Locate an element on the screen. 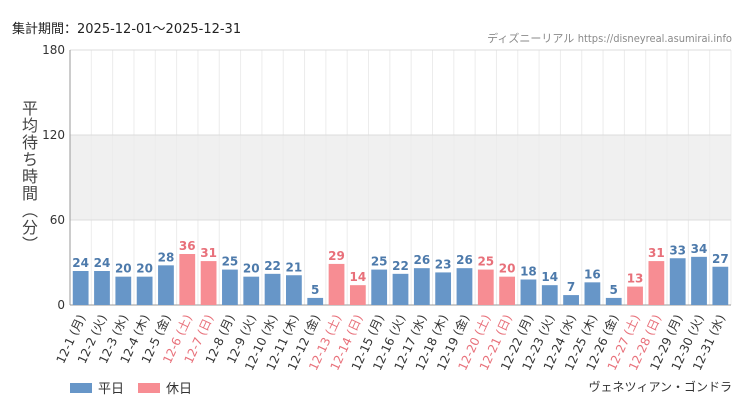  bar-value-label: 16 is located at coordinates (592, 274).